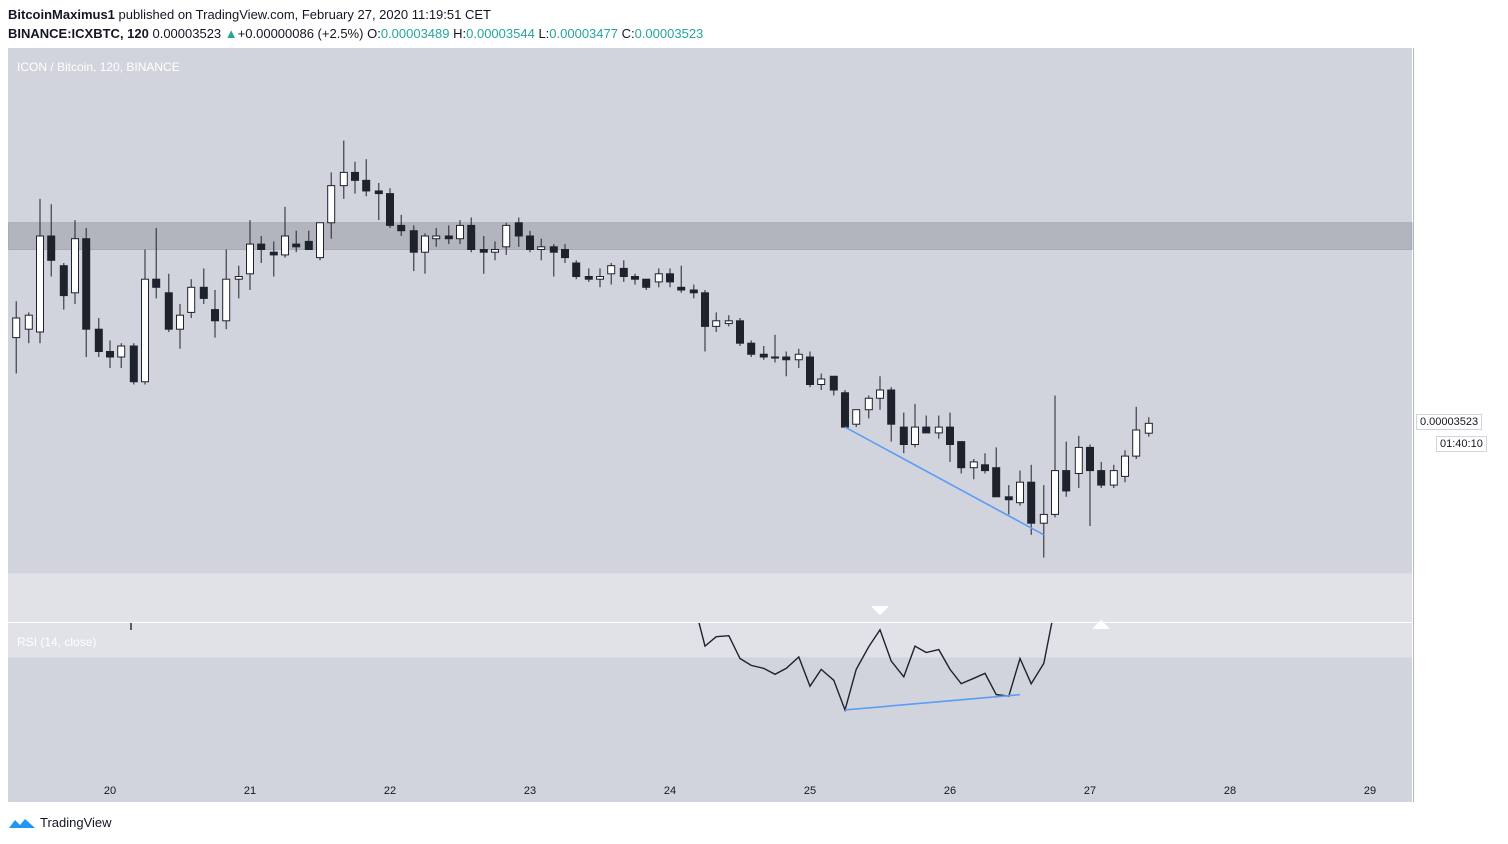 The width and height of the screenshot is (1508, 844). Describe the element at coordinates (61, 14) in the screenshot. I see `author-name: BitcoinMaximus1` at that location.